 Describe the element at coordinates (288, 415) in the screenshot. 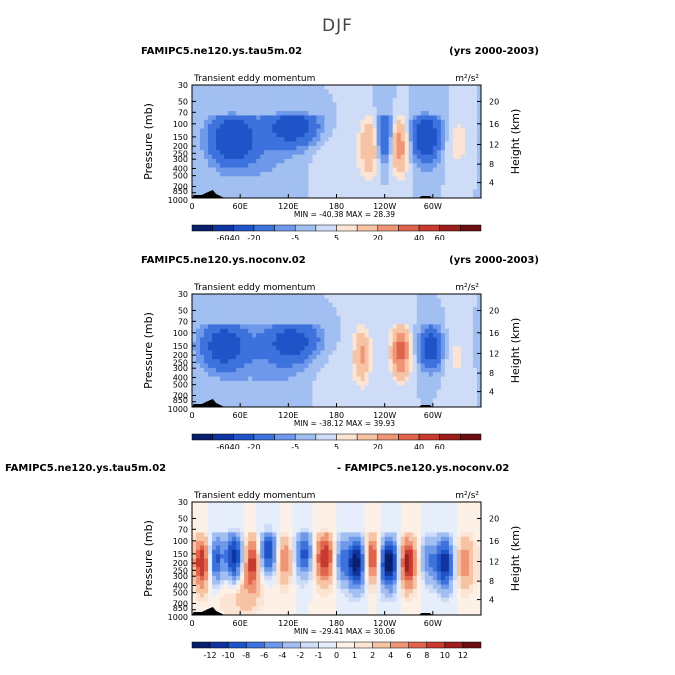

I see `x-tick-label: 120E` at that location.